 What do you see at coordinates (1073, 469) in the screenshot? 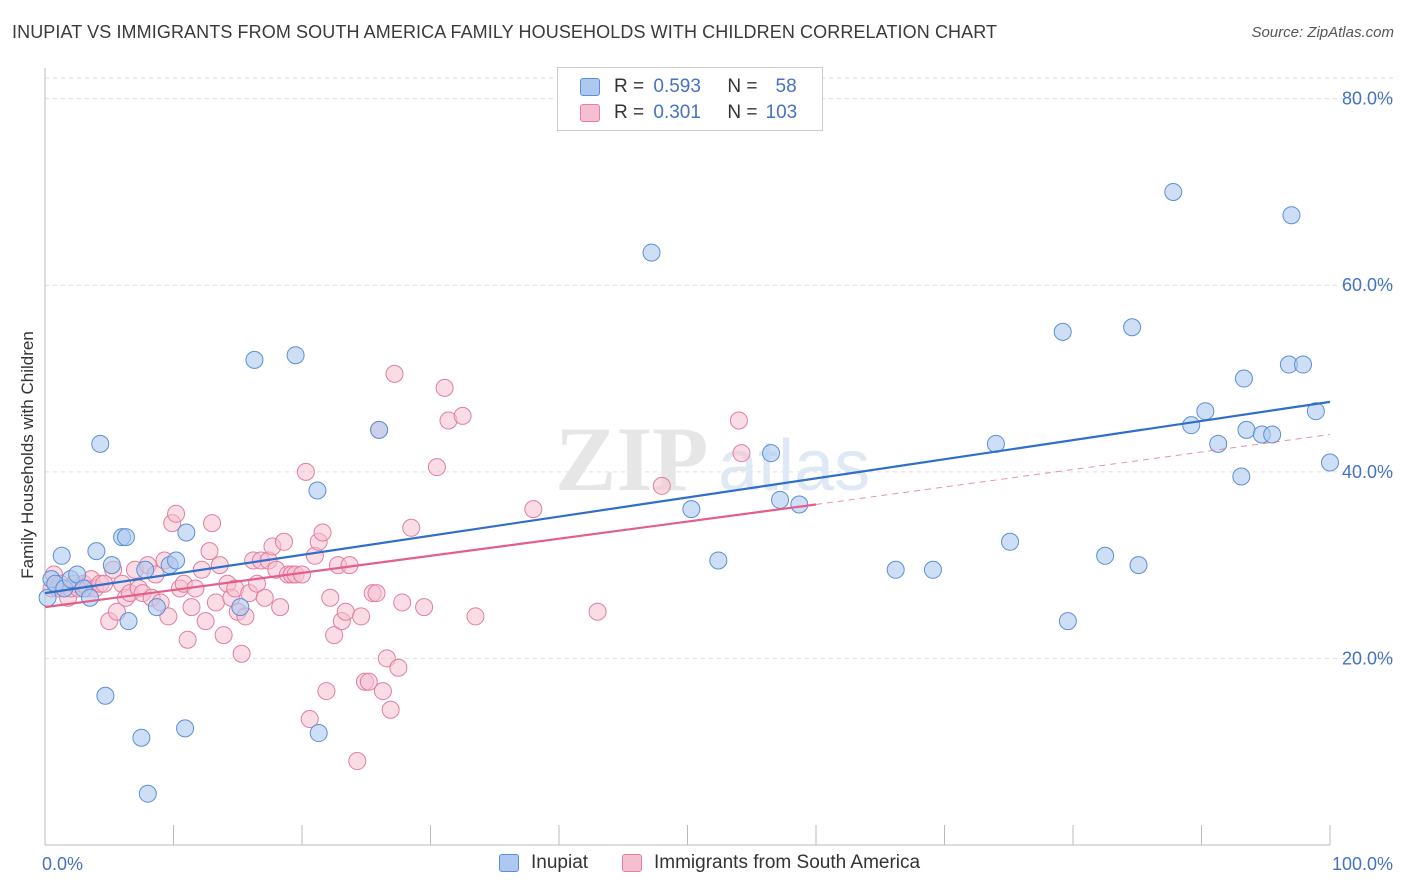
I see `imm-trendline-extension` at bounding box center [1073, 469].